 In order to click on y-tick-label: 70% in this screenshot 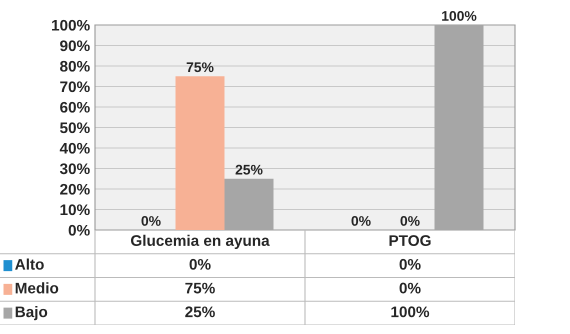, I will do `click(75, 86)`.